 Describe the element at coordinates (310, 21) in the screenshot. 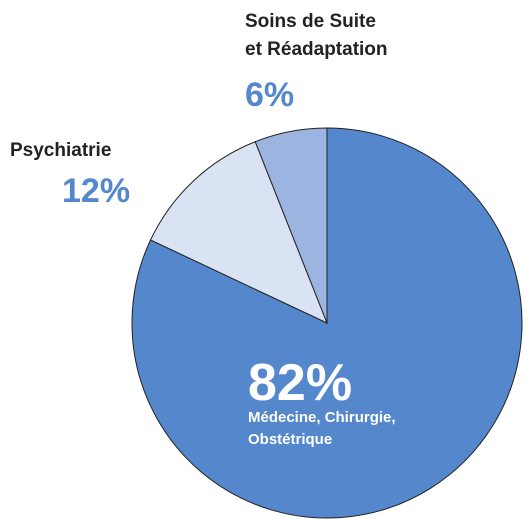

I see `category-label: Soins de Suite` at that location.